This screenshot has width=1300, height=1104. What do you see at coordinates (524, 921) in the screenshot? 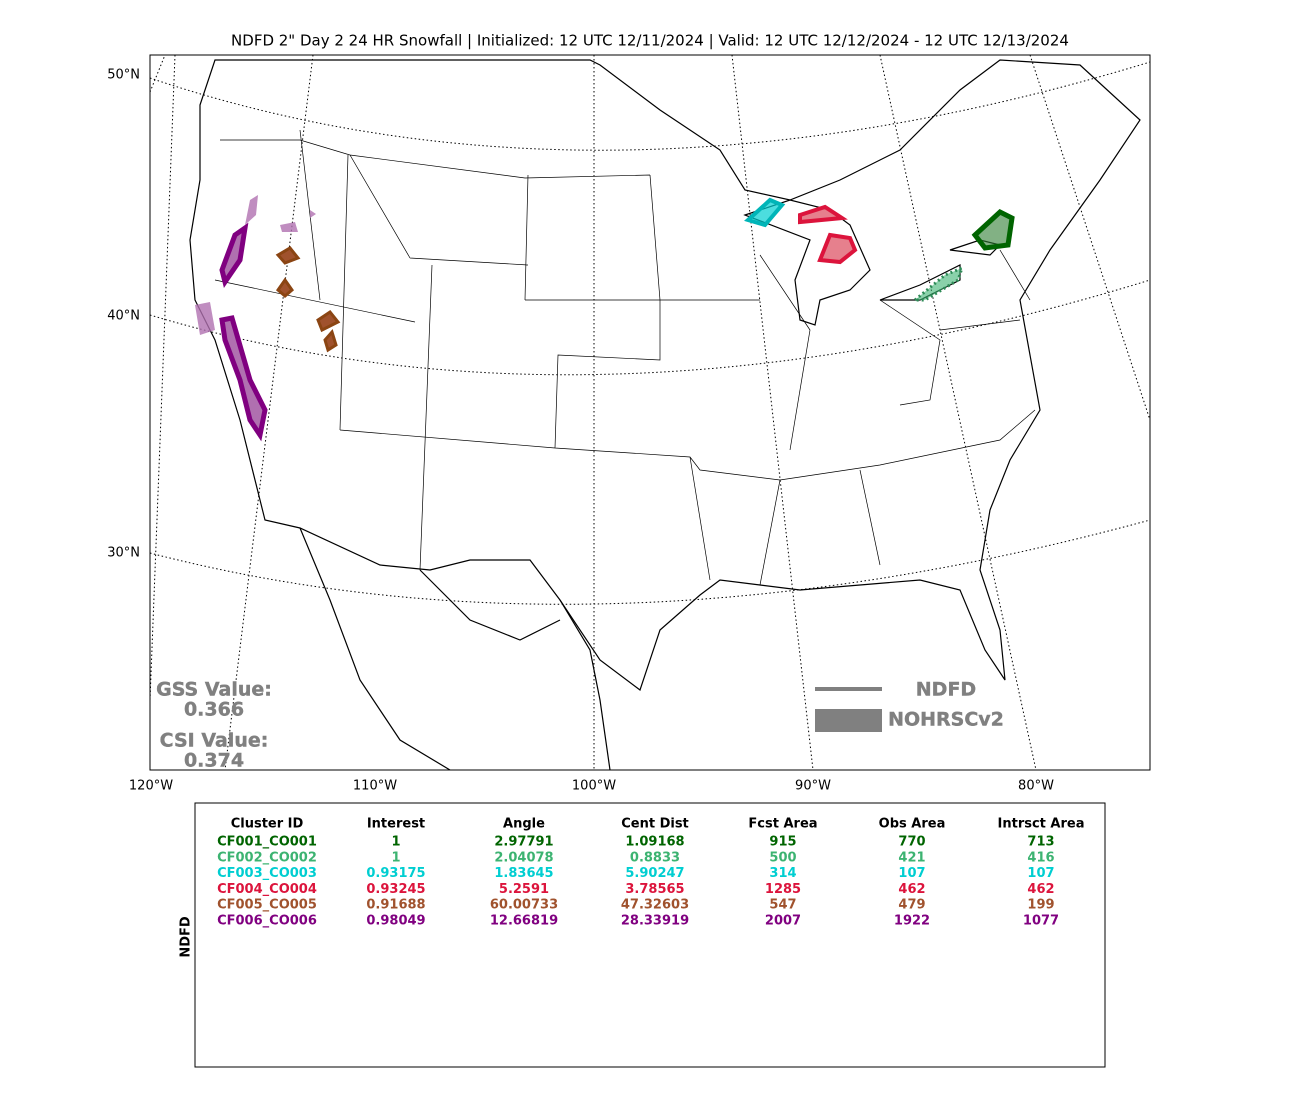
I see `table-cell: 12.66819` at bounding box center [524, 921].